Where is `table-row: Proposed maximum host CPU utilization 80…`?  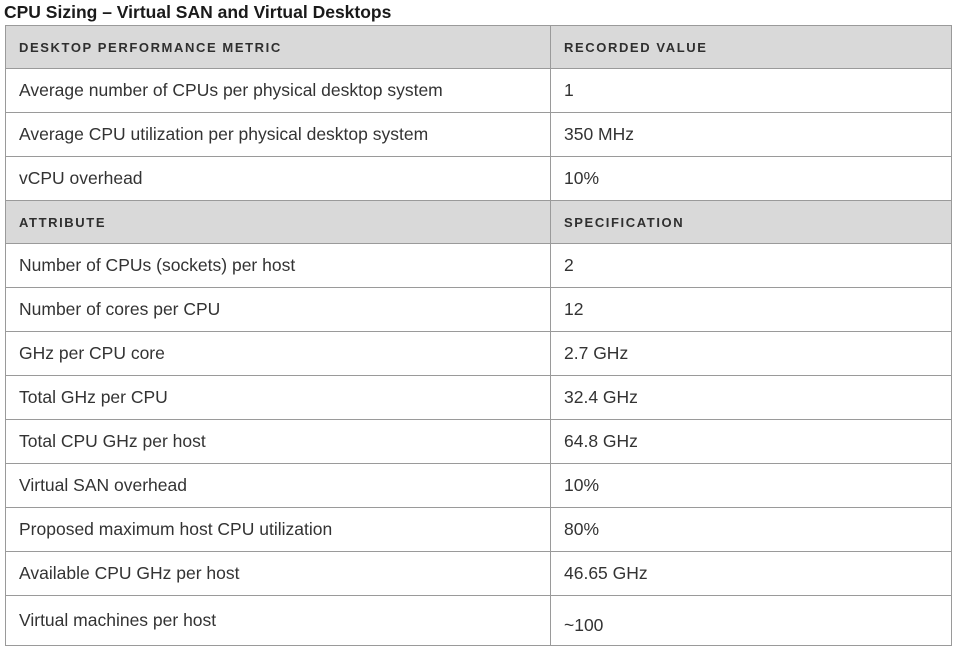 table-row: Proposed maximum host CPU utilization 80… is located at coordinates (478, 529).